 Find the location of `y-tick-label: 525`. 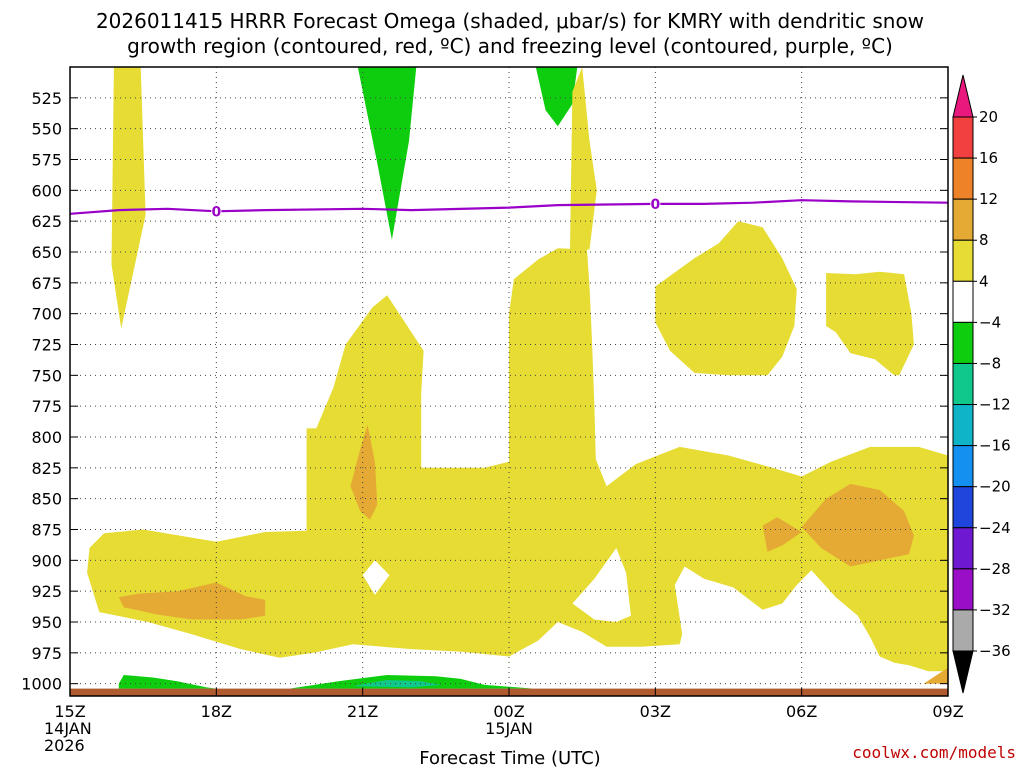

y-tick-label: 525 is located at coordinates (46, 98).